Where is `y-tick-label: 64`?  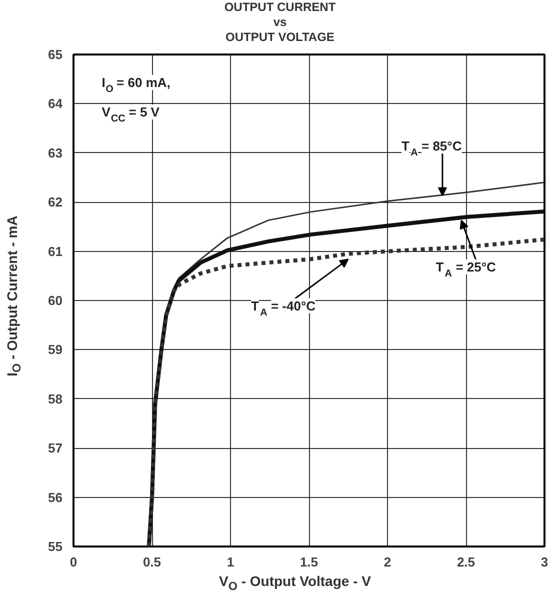 y-tick-label: 64 is located at coordinates (56, 104).